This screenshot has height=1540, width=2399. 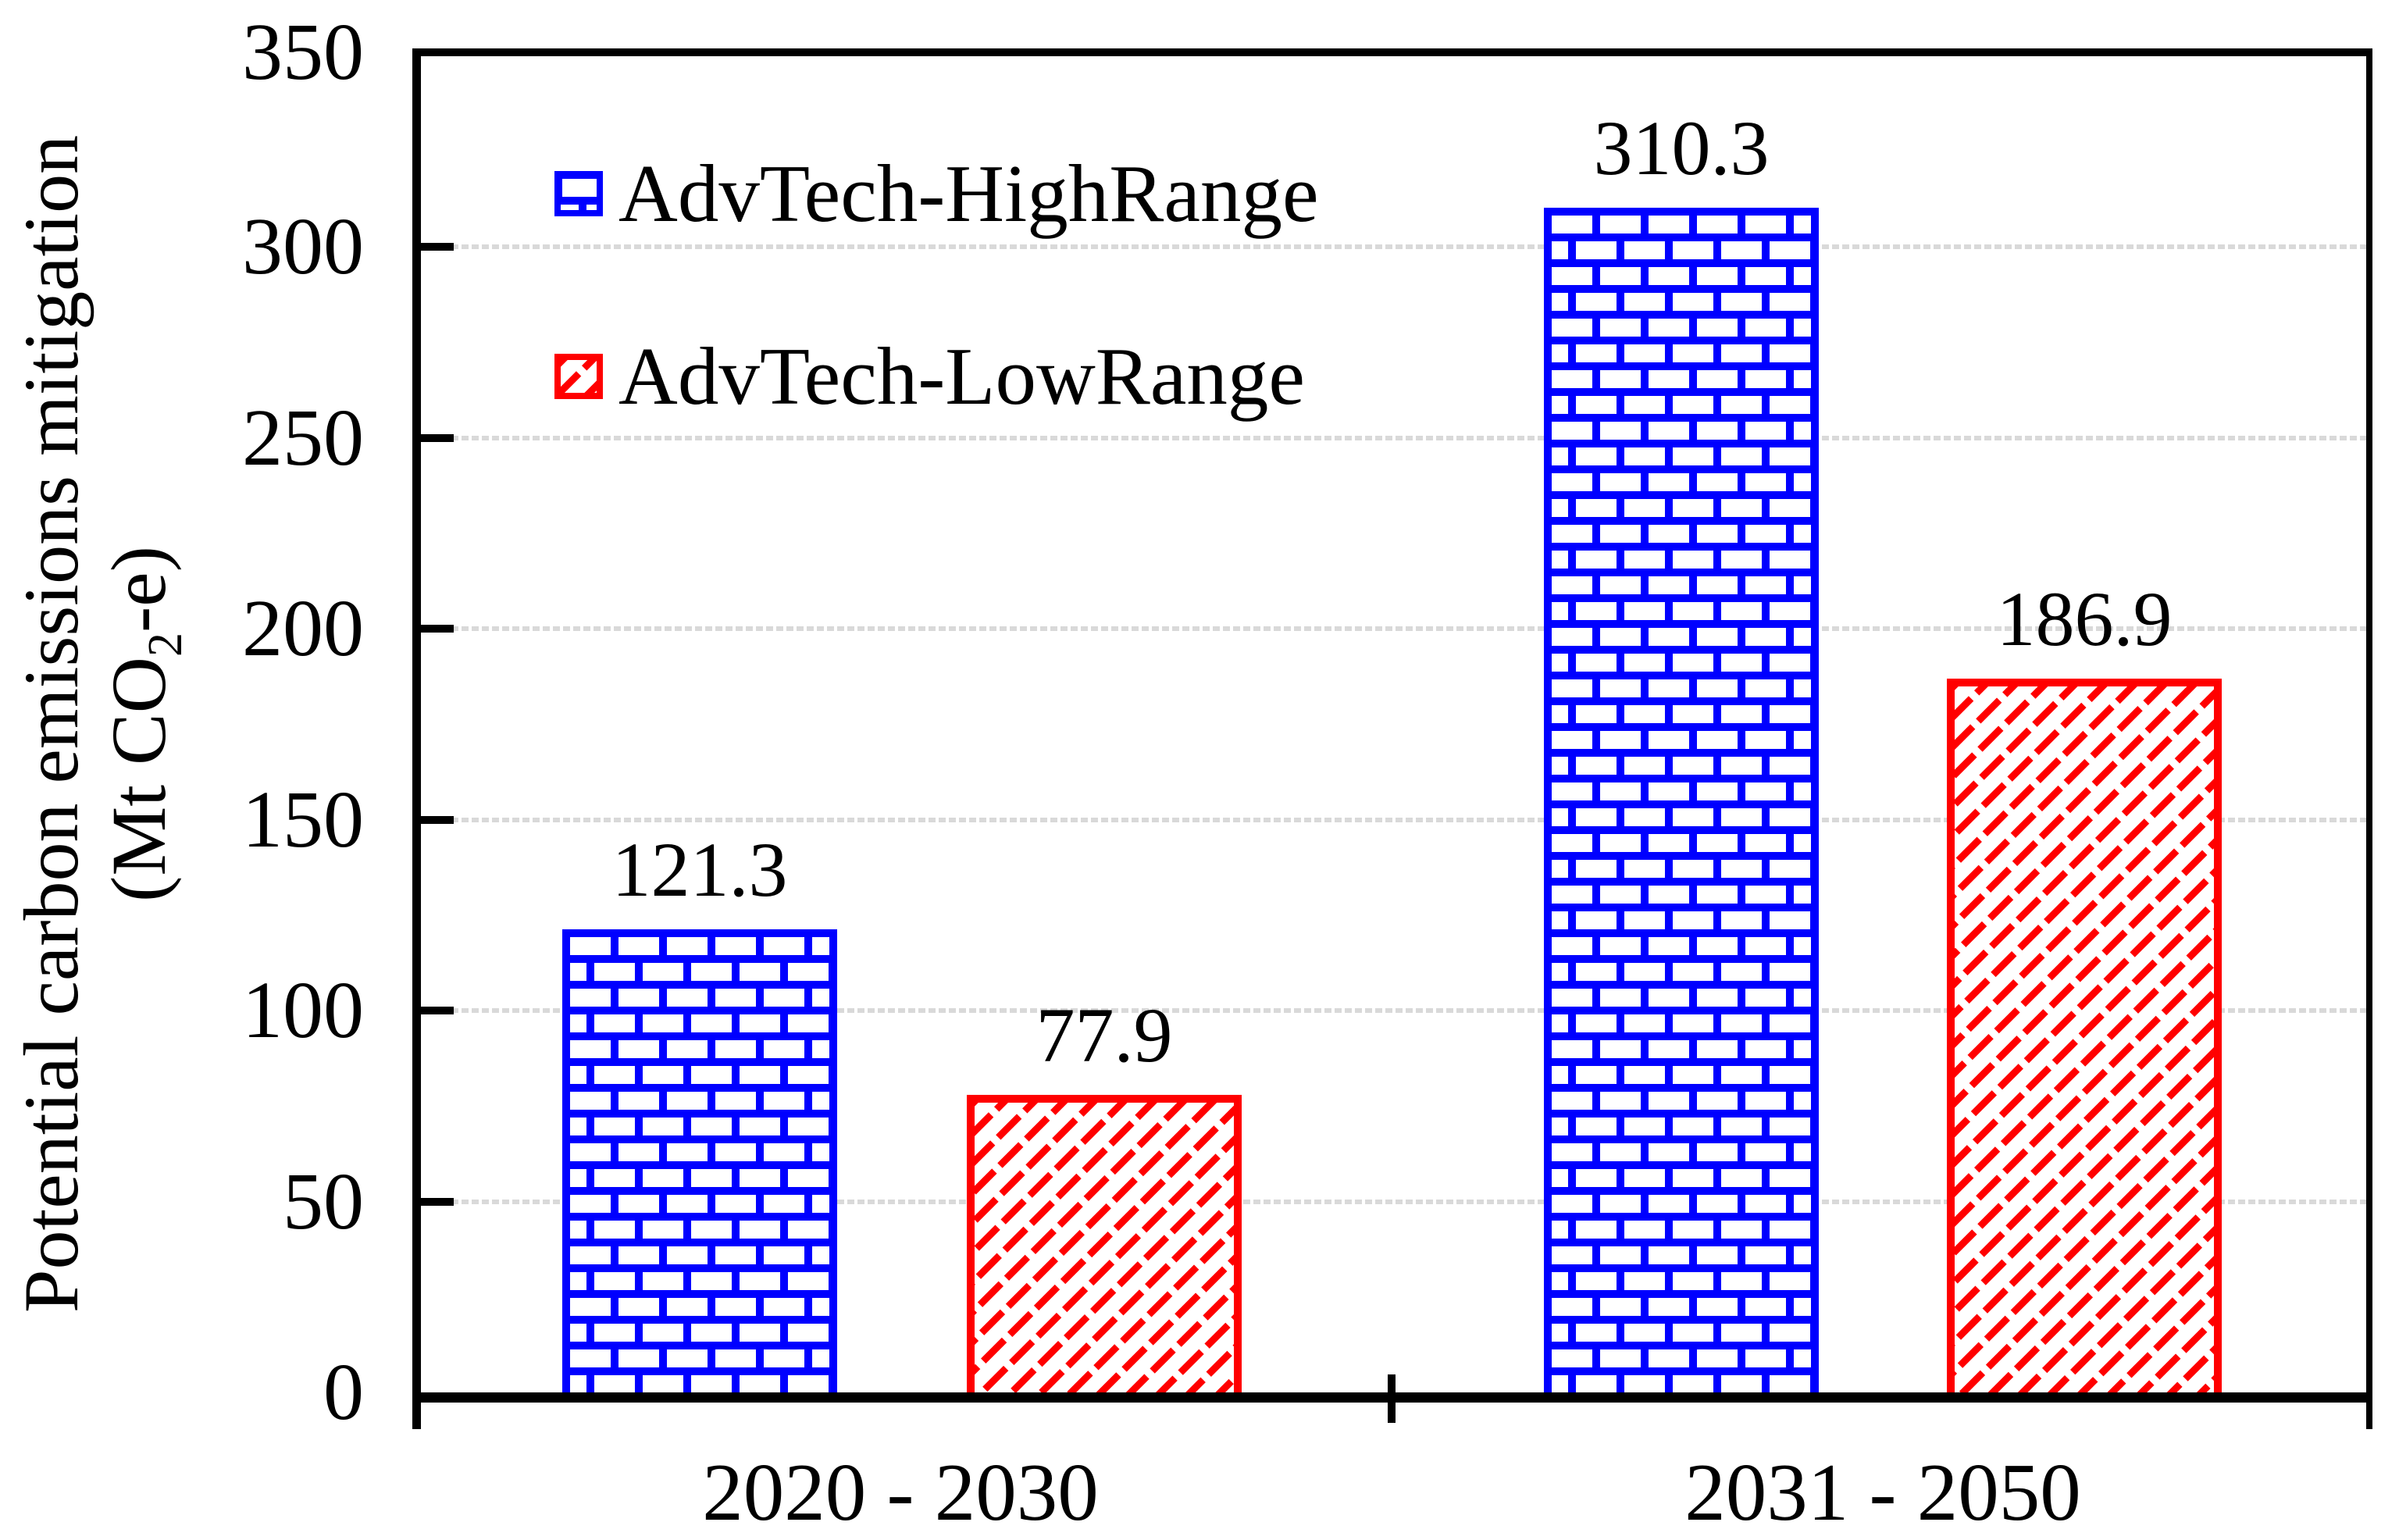 I want to click on legend-swatch-highrange-icon, so click(x=578, y=193).